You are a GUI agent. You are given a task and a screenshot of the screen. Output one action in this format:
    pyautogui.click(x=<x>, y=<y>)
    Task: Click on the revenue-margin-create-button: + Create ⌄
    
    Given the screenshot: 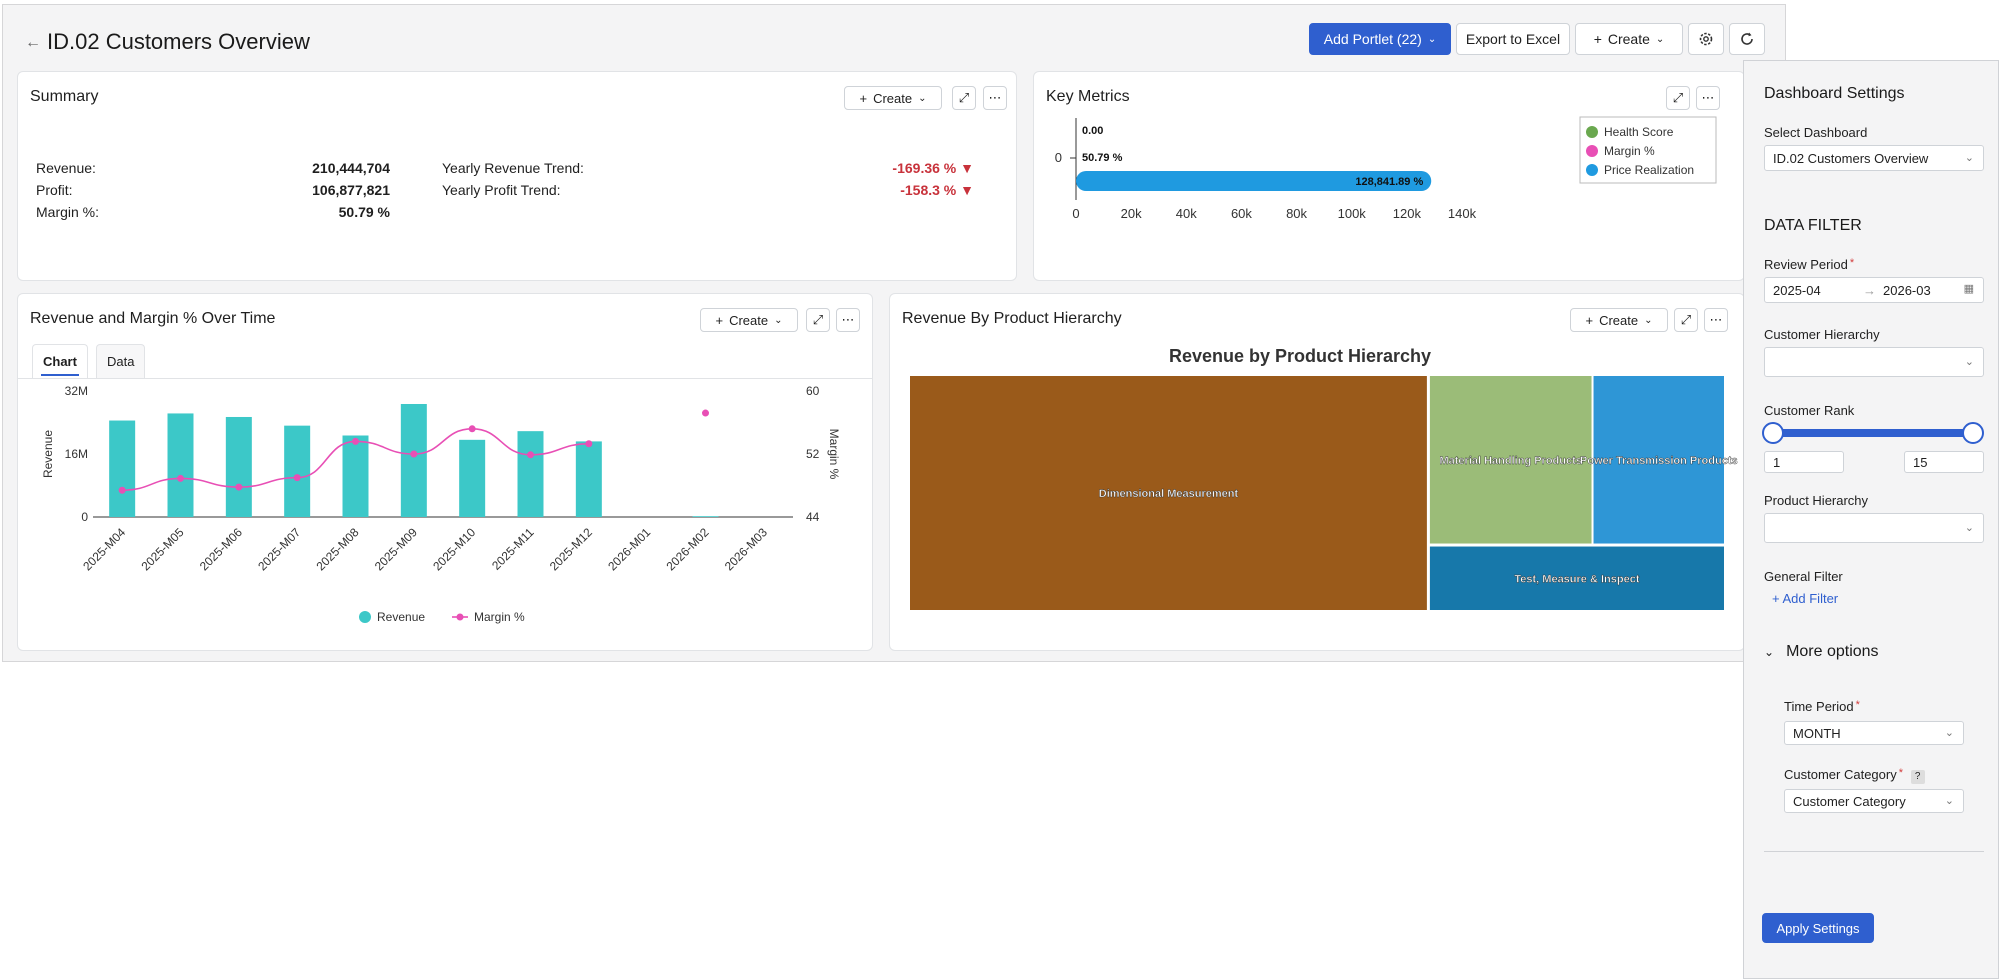 What is the action you would take?
    pyautogui.click(x=749, y=320)
    